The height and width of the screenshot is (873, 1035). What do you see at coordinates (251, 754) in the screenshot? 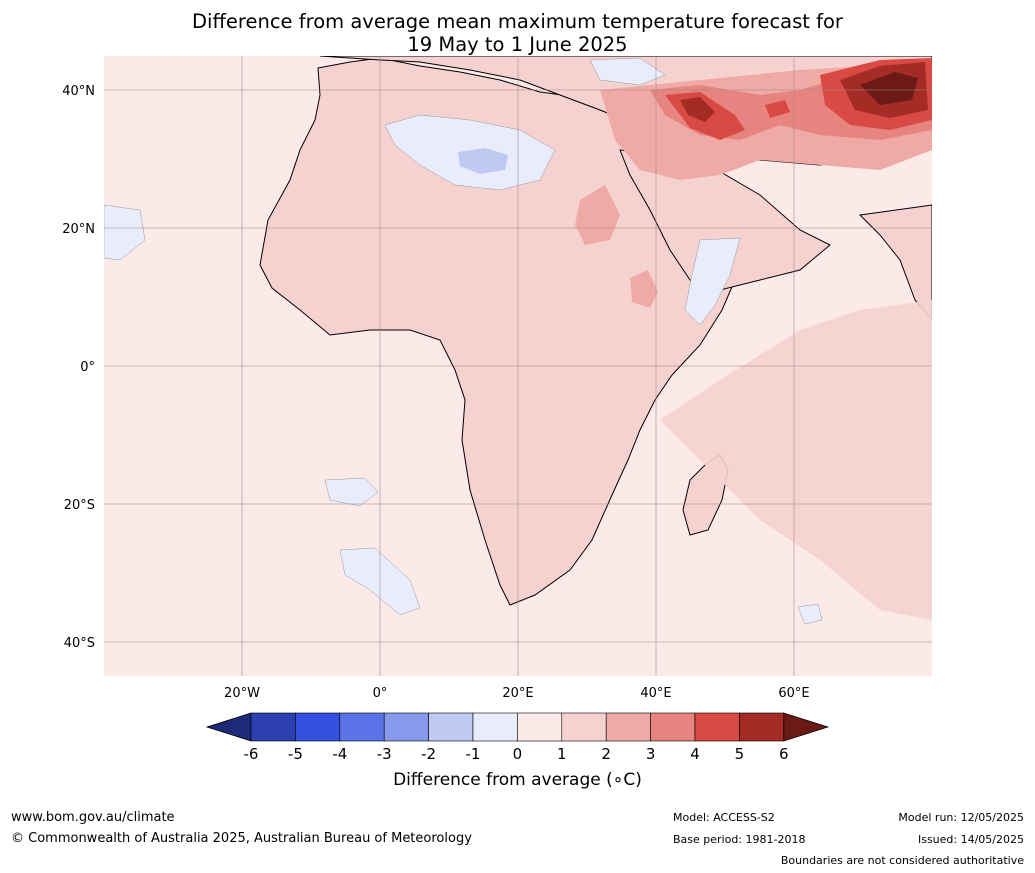
I see `colorbar-tick: -6` at bounding box center [251, 754].